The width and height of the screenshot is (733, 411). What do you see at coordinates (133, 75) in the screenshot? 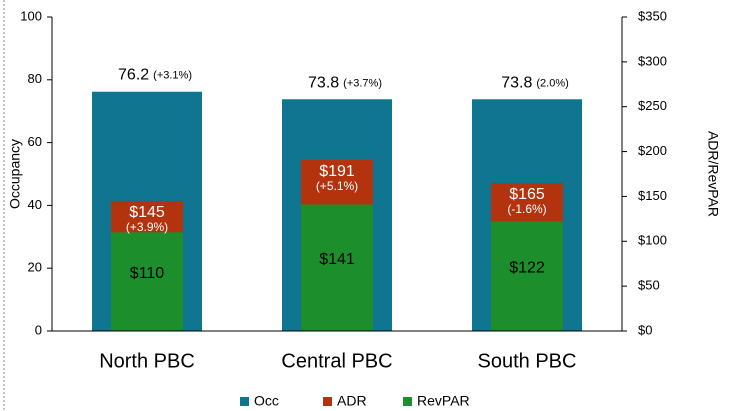
I see `value-label: 76.2` at bounding box center [133, 75].